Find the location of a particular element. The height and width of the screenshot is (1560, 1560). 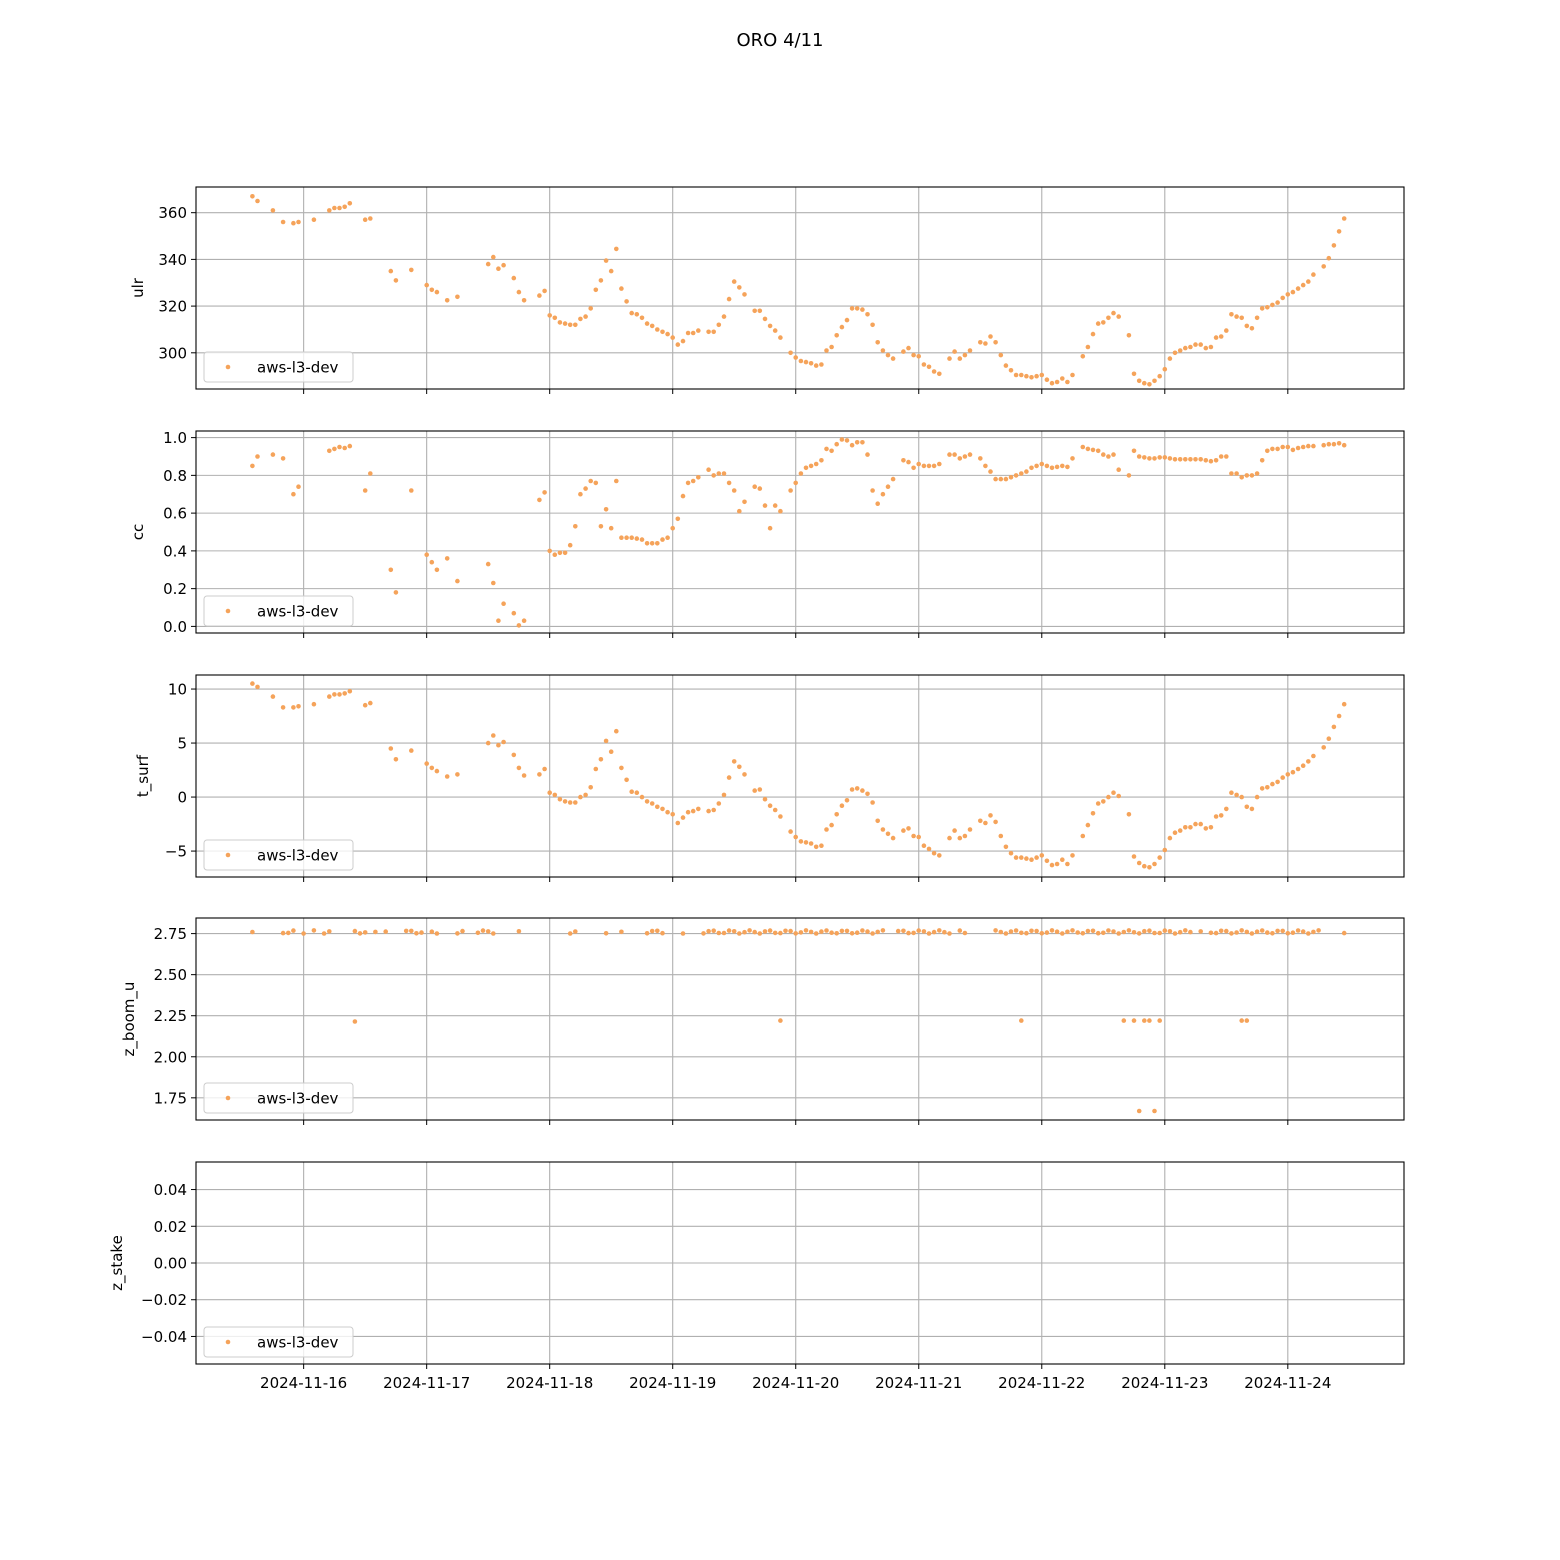

subplot-cc: 0.0 0.2 0.4 0.6 0.8 1.0 cc aws-l3-dev is located at coordinates (767, 533).